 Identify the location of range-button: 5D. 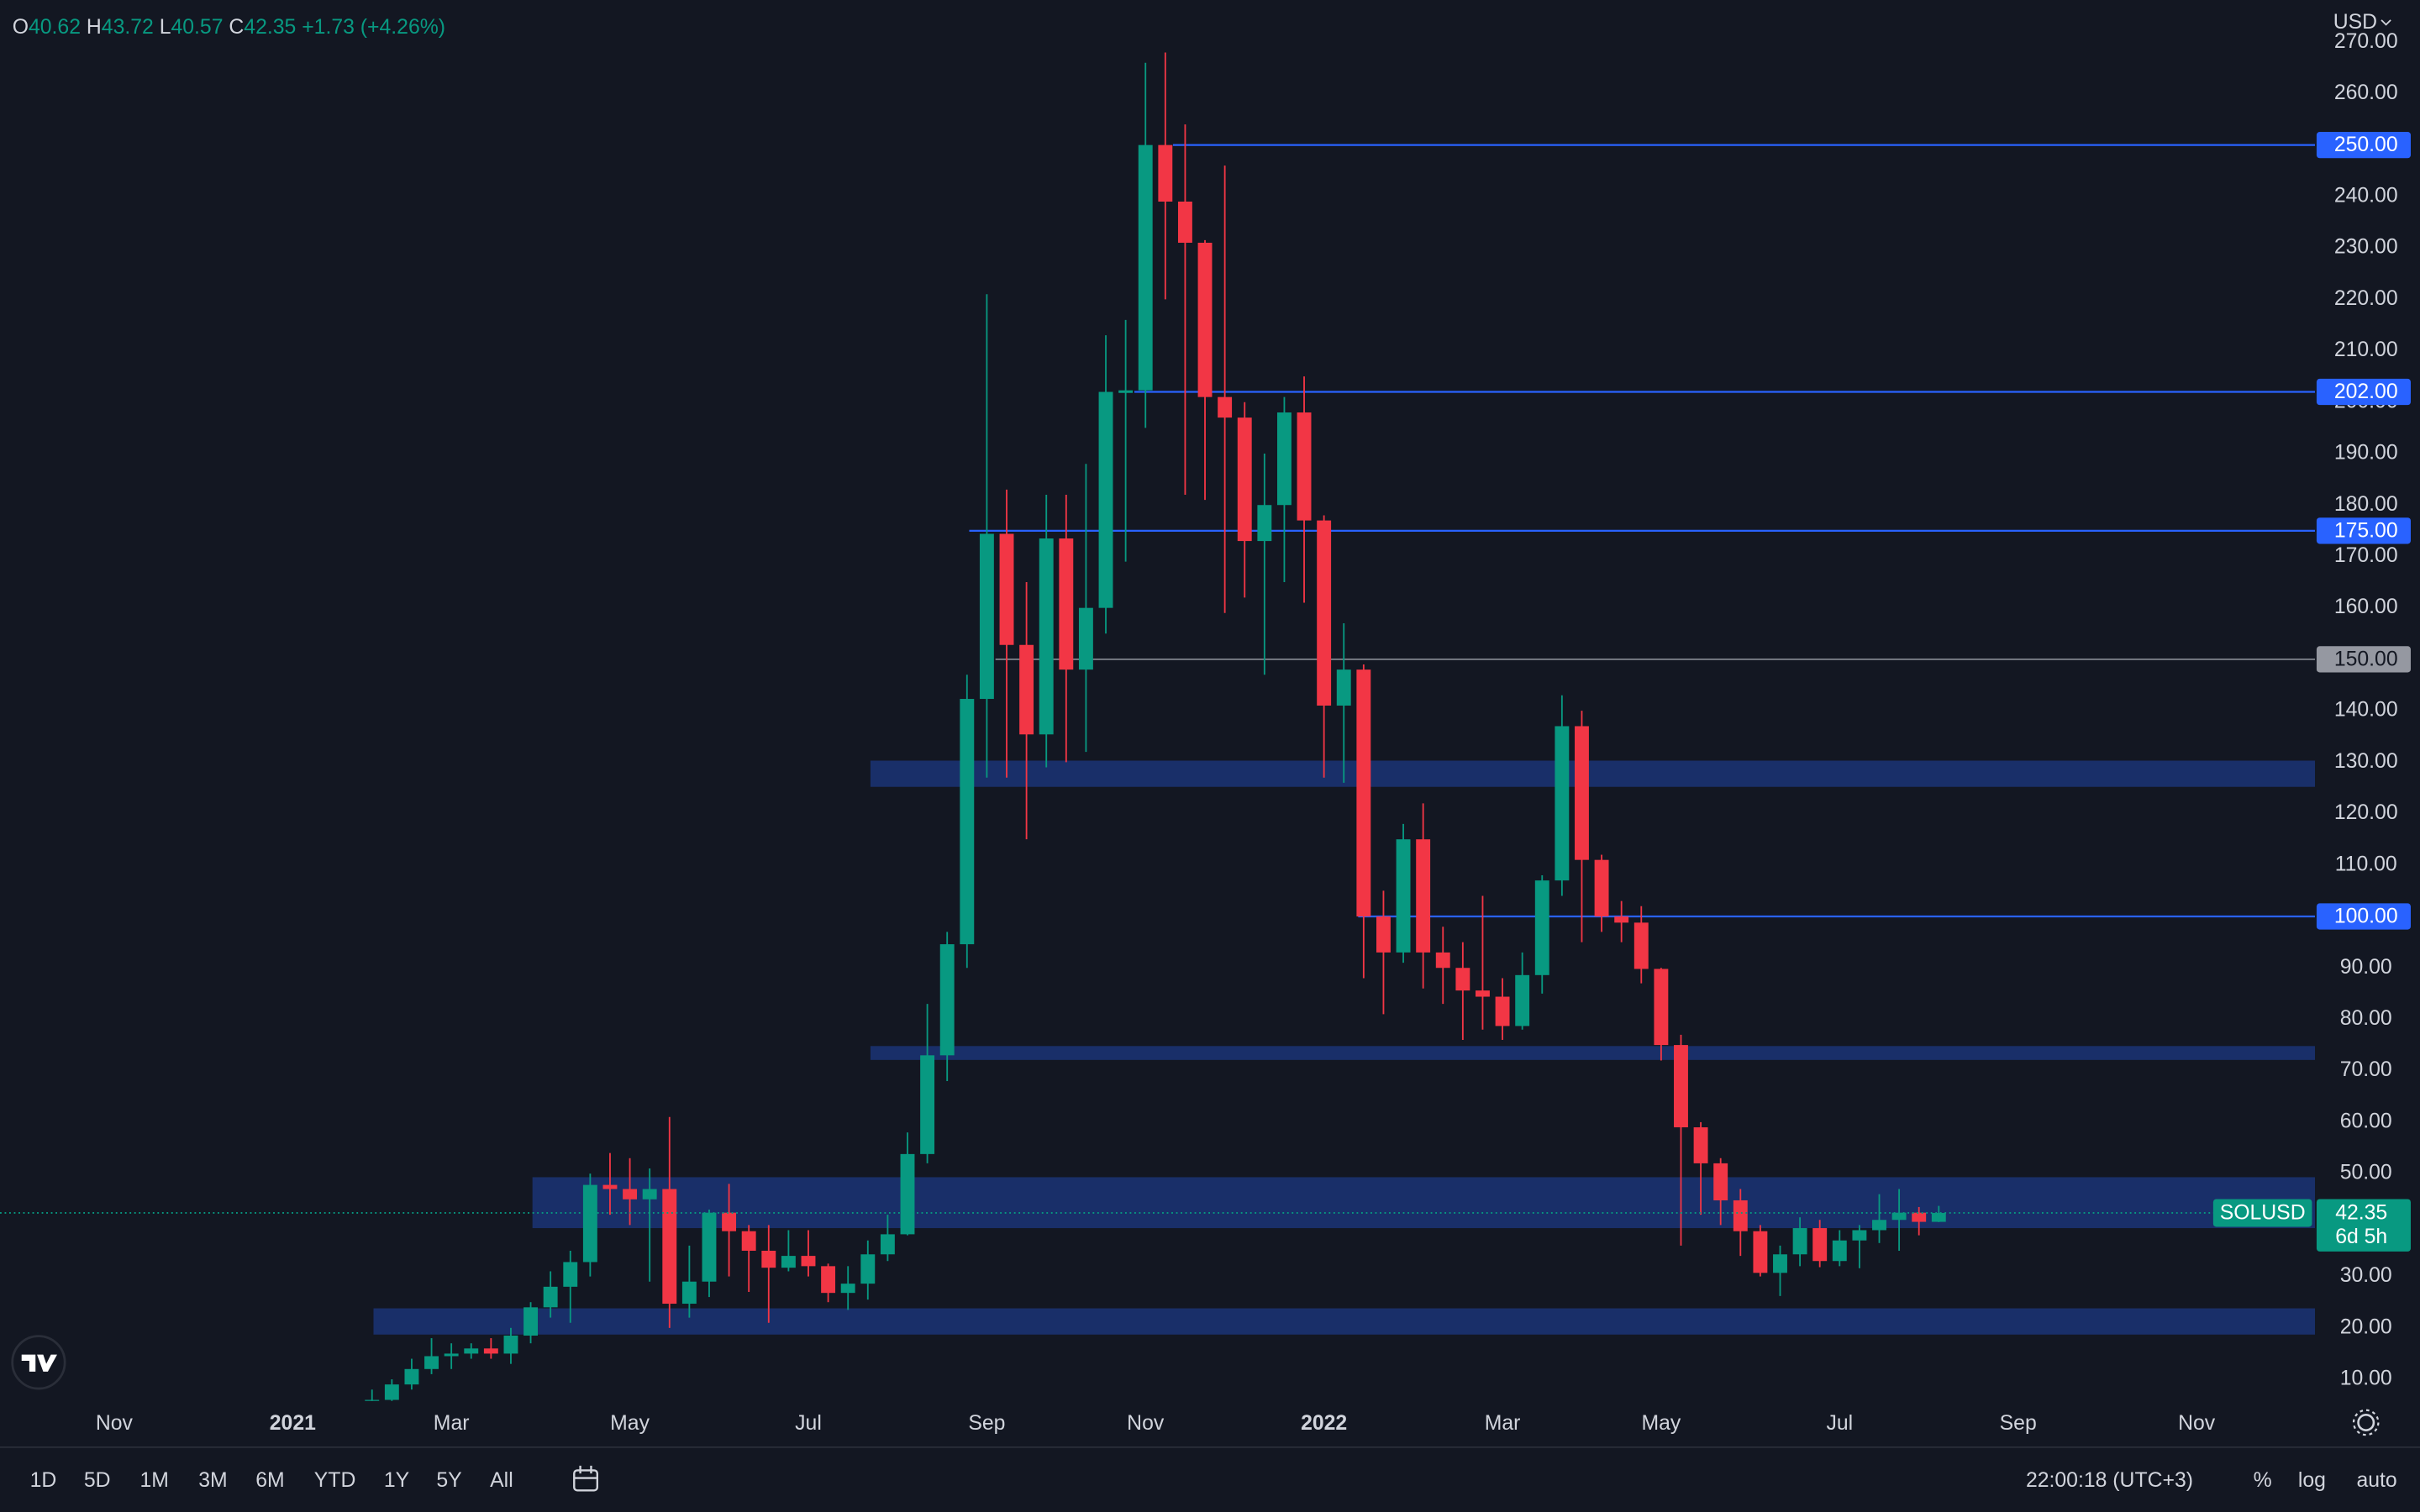
(97, 1480).